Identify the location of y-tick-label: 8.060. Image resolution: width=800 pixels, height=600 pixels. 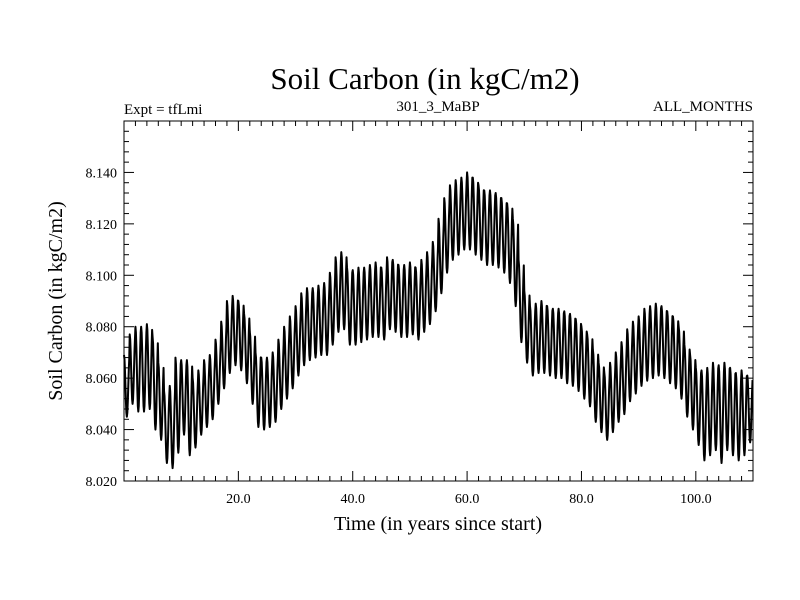
(102, 379).